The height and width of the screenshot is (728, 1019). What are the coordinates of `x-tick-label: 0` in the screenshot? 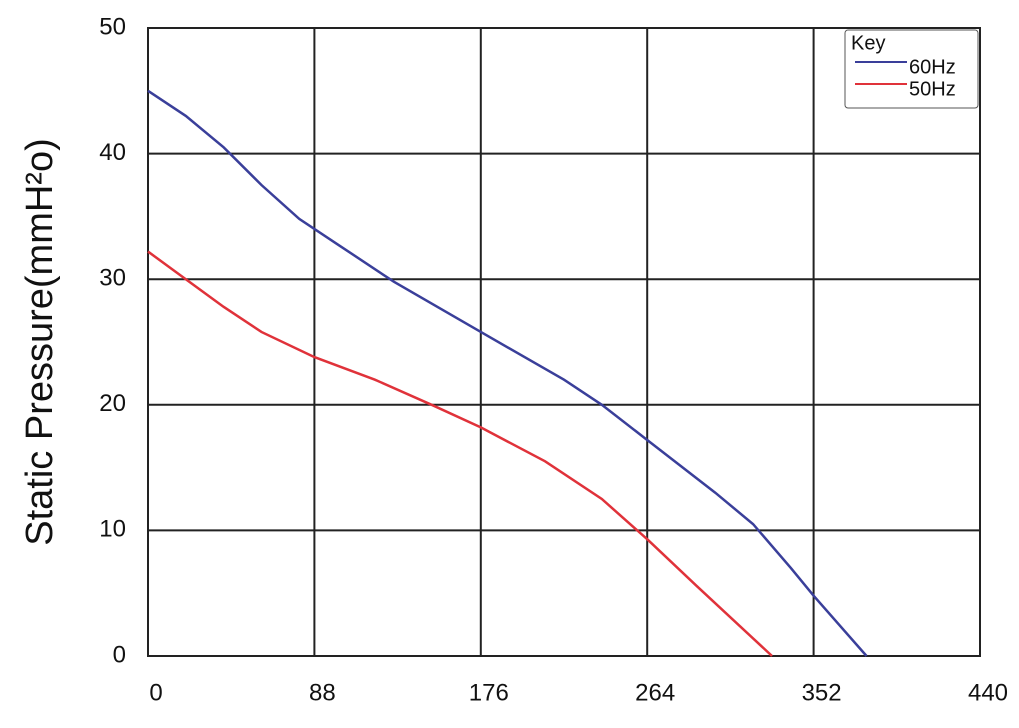 It's located at (155, 692).